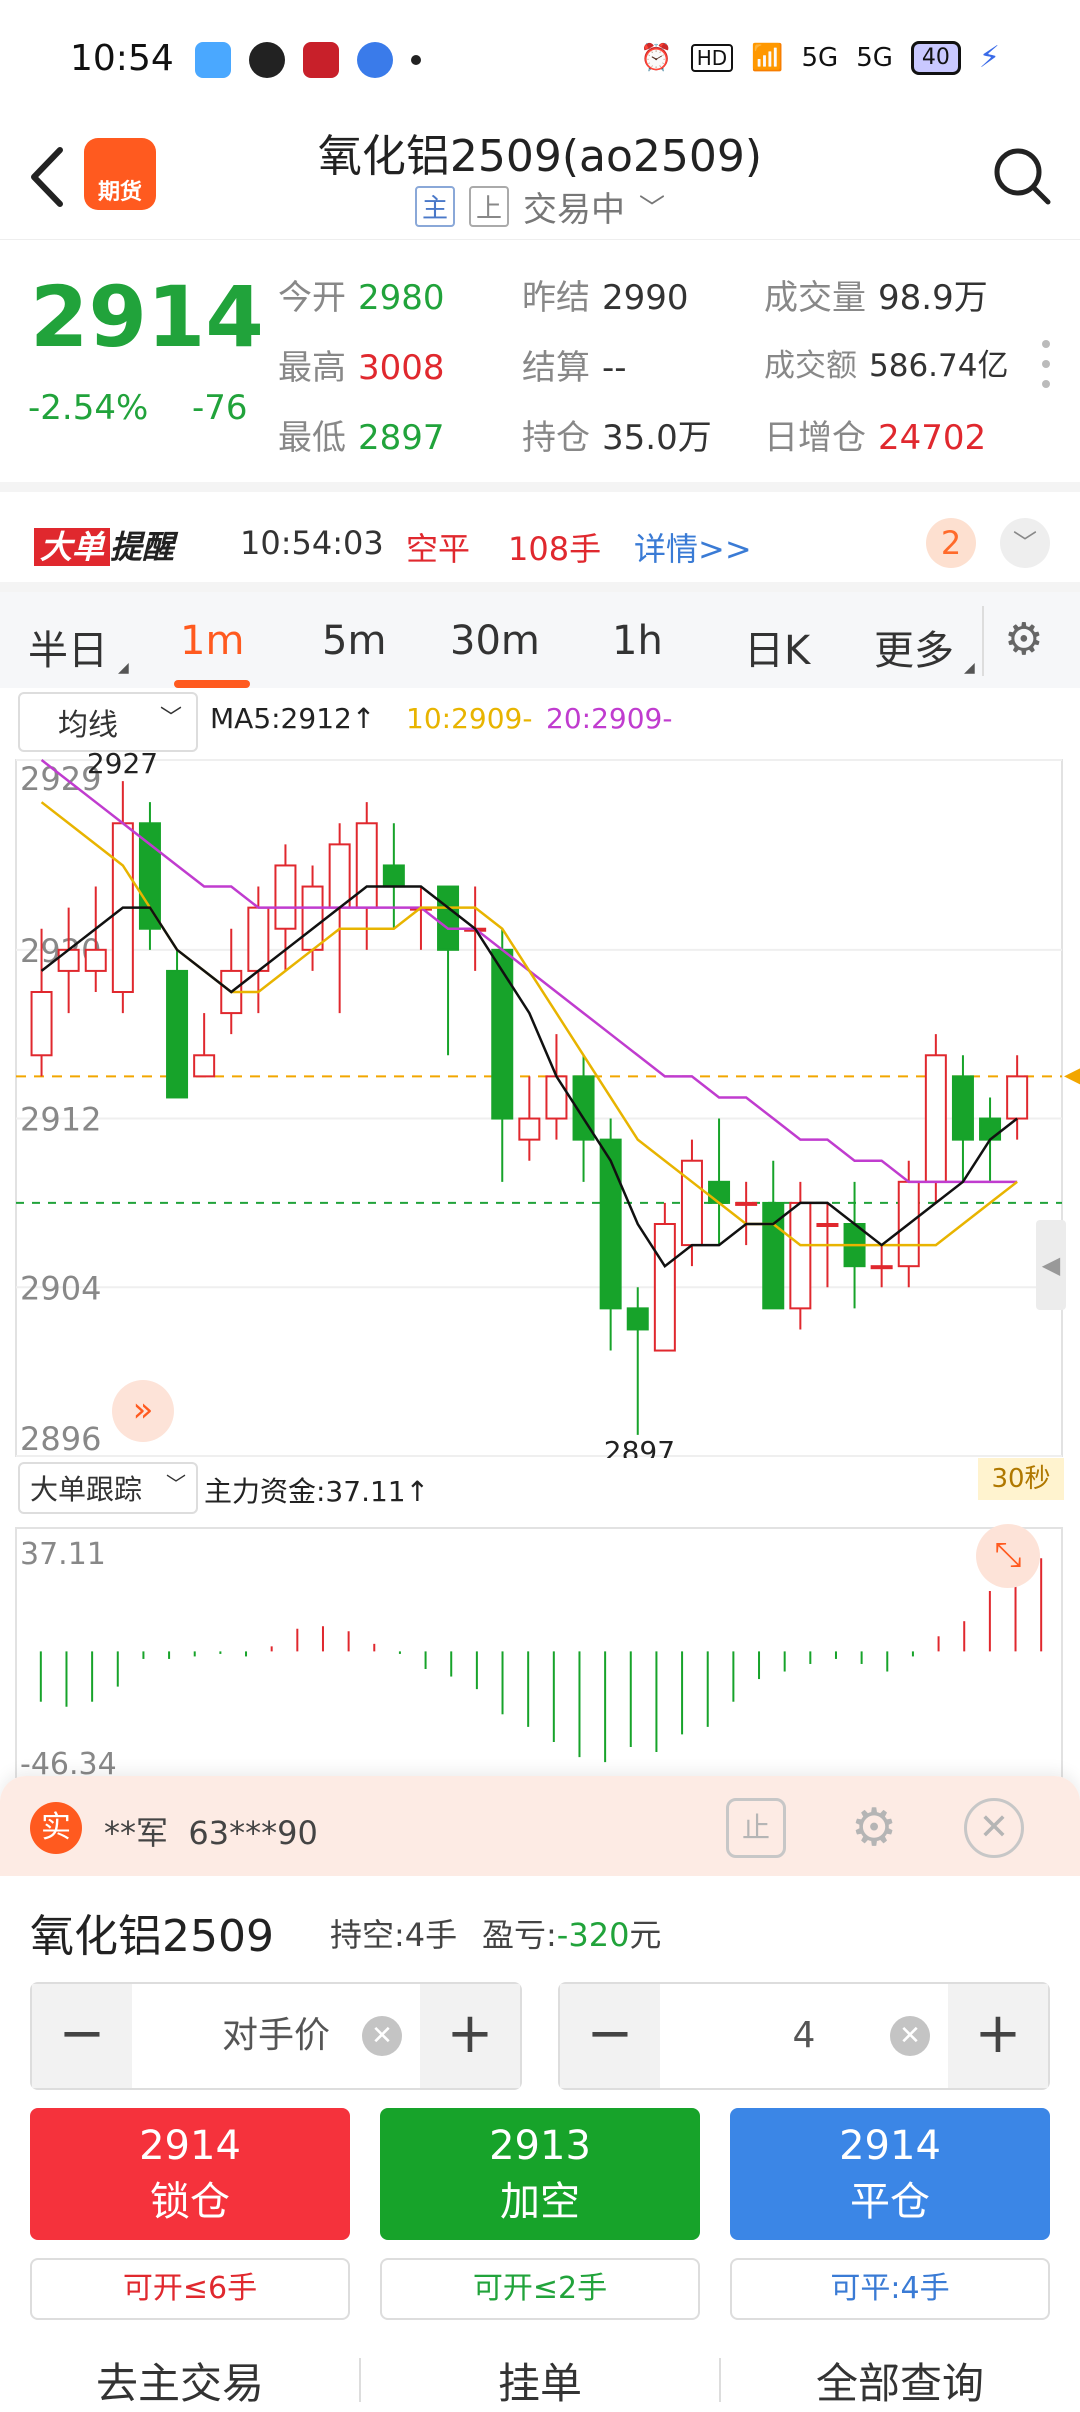 The height and width of the screenshot is (2412, 1080). Describe the element at coordinates (49, 177) in the screenshot. I see `back-arrow-icon` at that location.